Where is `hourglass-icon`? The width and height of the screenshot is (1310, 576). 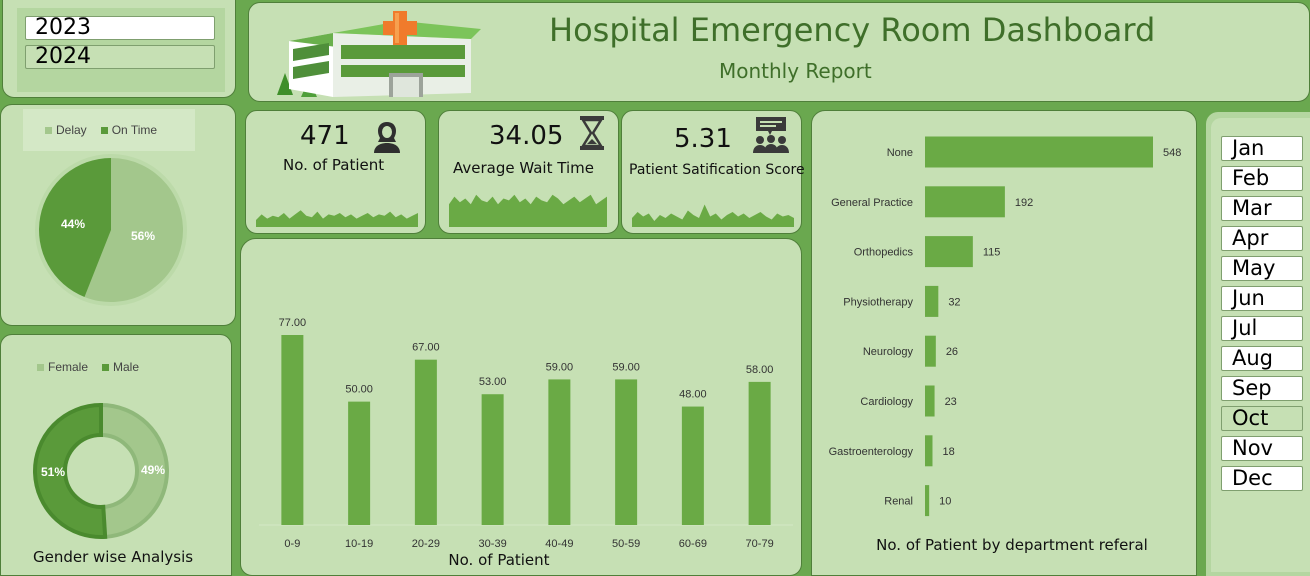 hourglass-icon is located at coordinates (592, 133).